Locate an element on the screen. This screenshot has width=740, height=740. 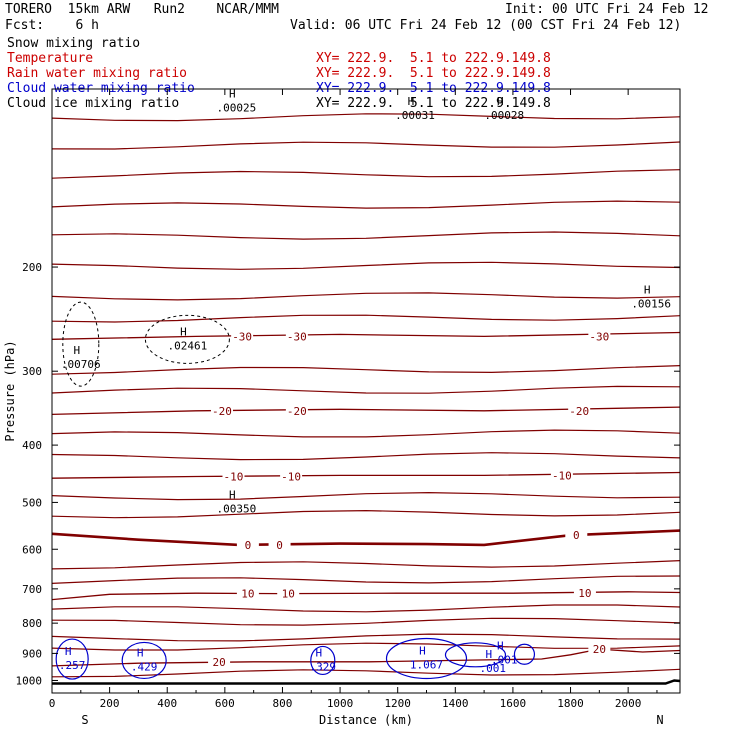
x-tick-label: 800 is located at coordinates (283, 703).